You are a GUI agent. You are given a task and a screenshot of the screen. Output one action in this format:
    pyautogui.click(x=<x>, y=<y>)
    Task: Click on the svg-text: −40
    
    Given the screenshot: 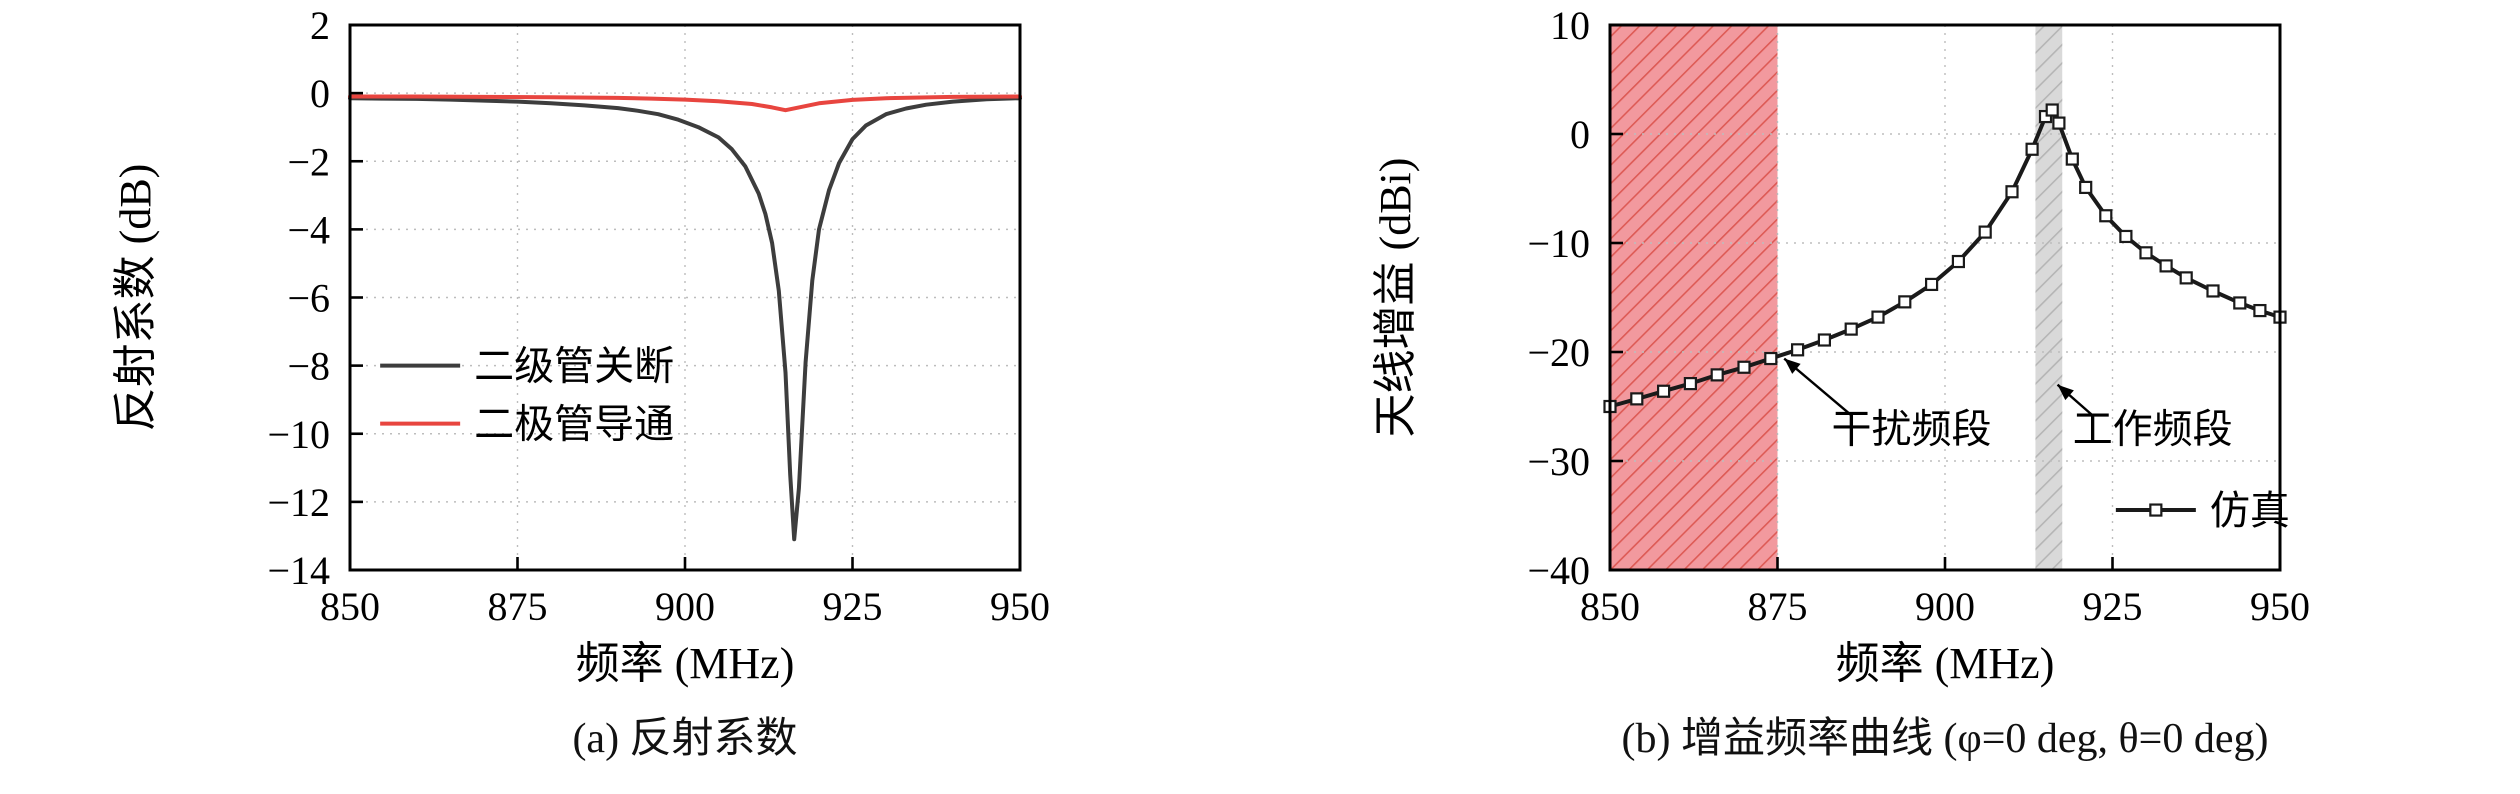 What is the action you would take?
    pyautogui.click(x=1558, y=570)
    